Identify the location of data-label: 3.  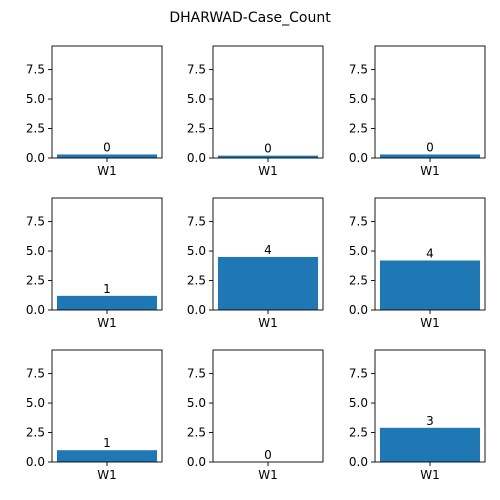
(430, 421).